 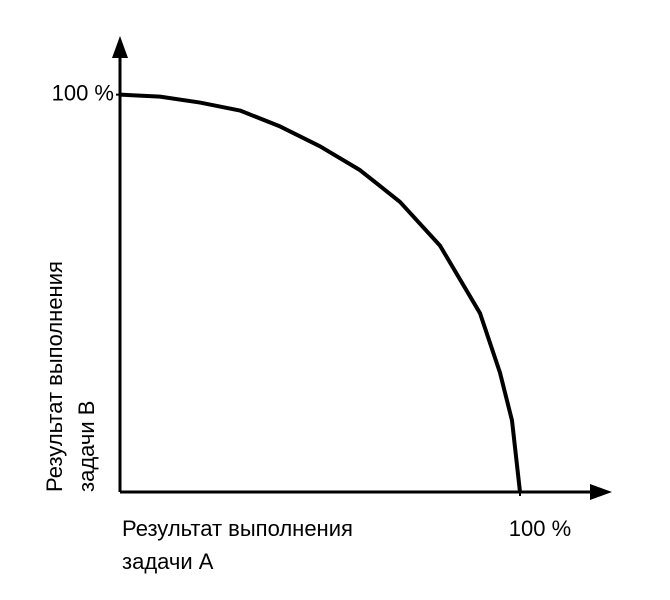 I want to click on x-axis-label: задачи А, so click(x=168, y=561).